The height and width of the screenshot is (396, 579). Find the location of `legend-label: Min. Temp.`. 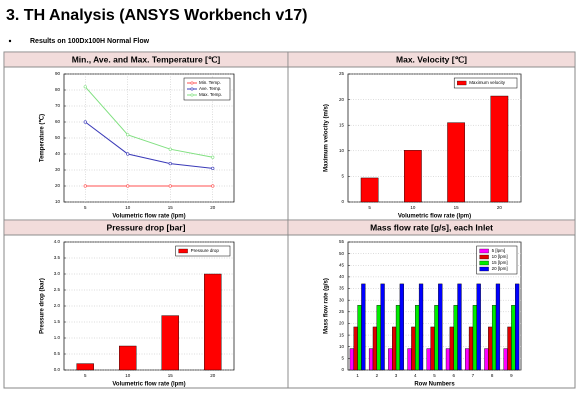

legend-label: Min. Temp. is located at coordinates (210, 82).